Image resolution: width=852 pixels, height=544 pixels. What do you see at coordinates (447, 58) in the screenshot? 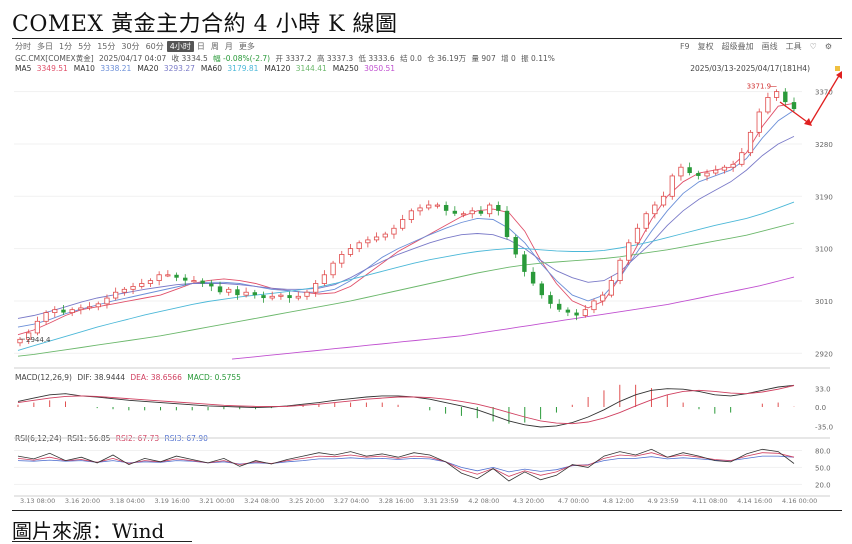
I see `quote-oi: 仓 36.19万` at bounding box center [447, 58].